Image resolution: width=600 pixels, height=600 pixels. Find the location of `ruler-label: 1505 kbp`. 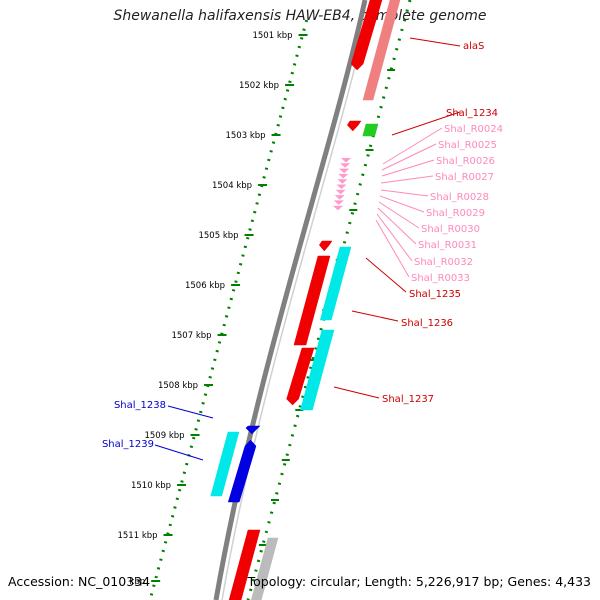

ruler-label: 1505 kbp is located at coordinates (218, 236).